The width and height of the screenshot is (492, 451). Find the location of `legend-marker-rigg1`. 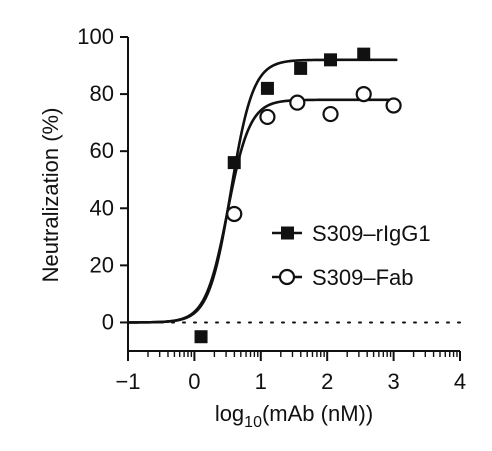

legend-marker-rigg1 is located at coordinates (287, 233).